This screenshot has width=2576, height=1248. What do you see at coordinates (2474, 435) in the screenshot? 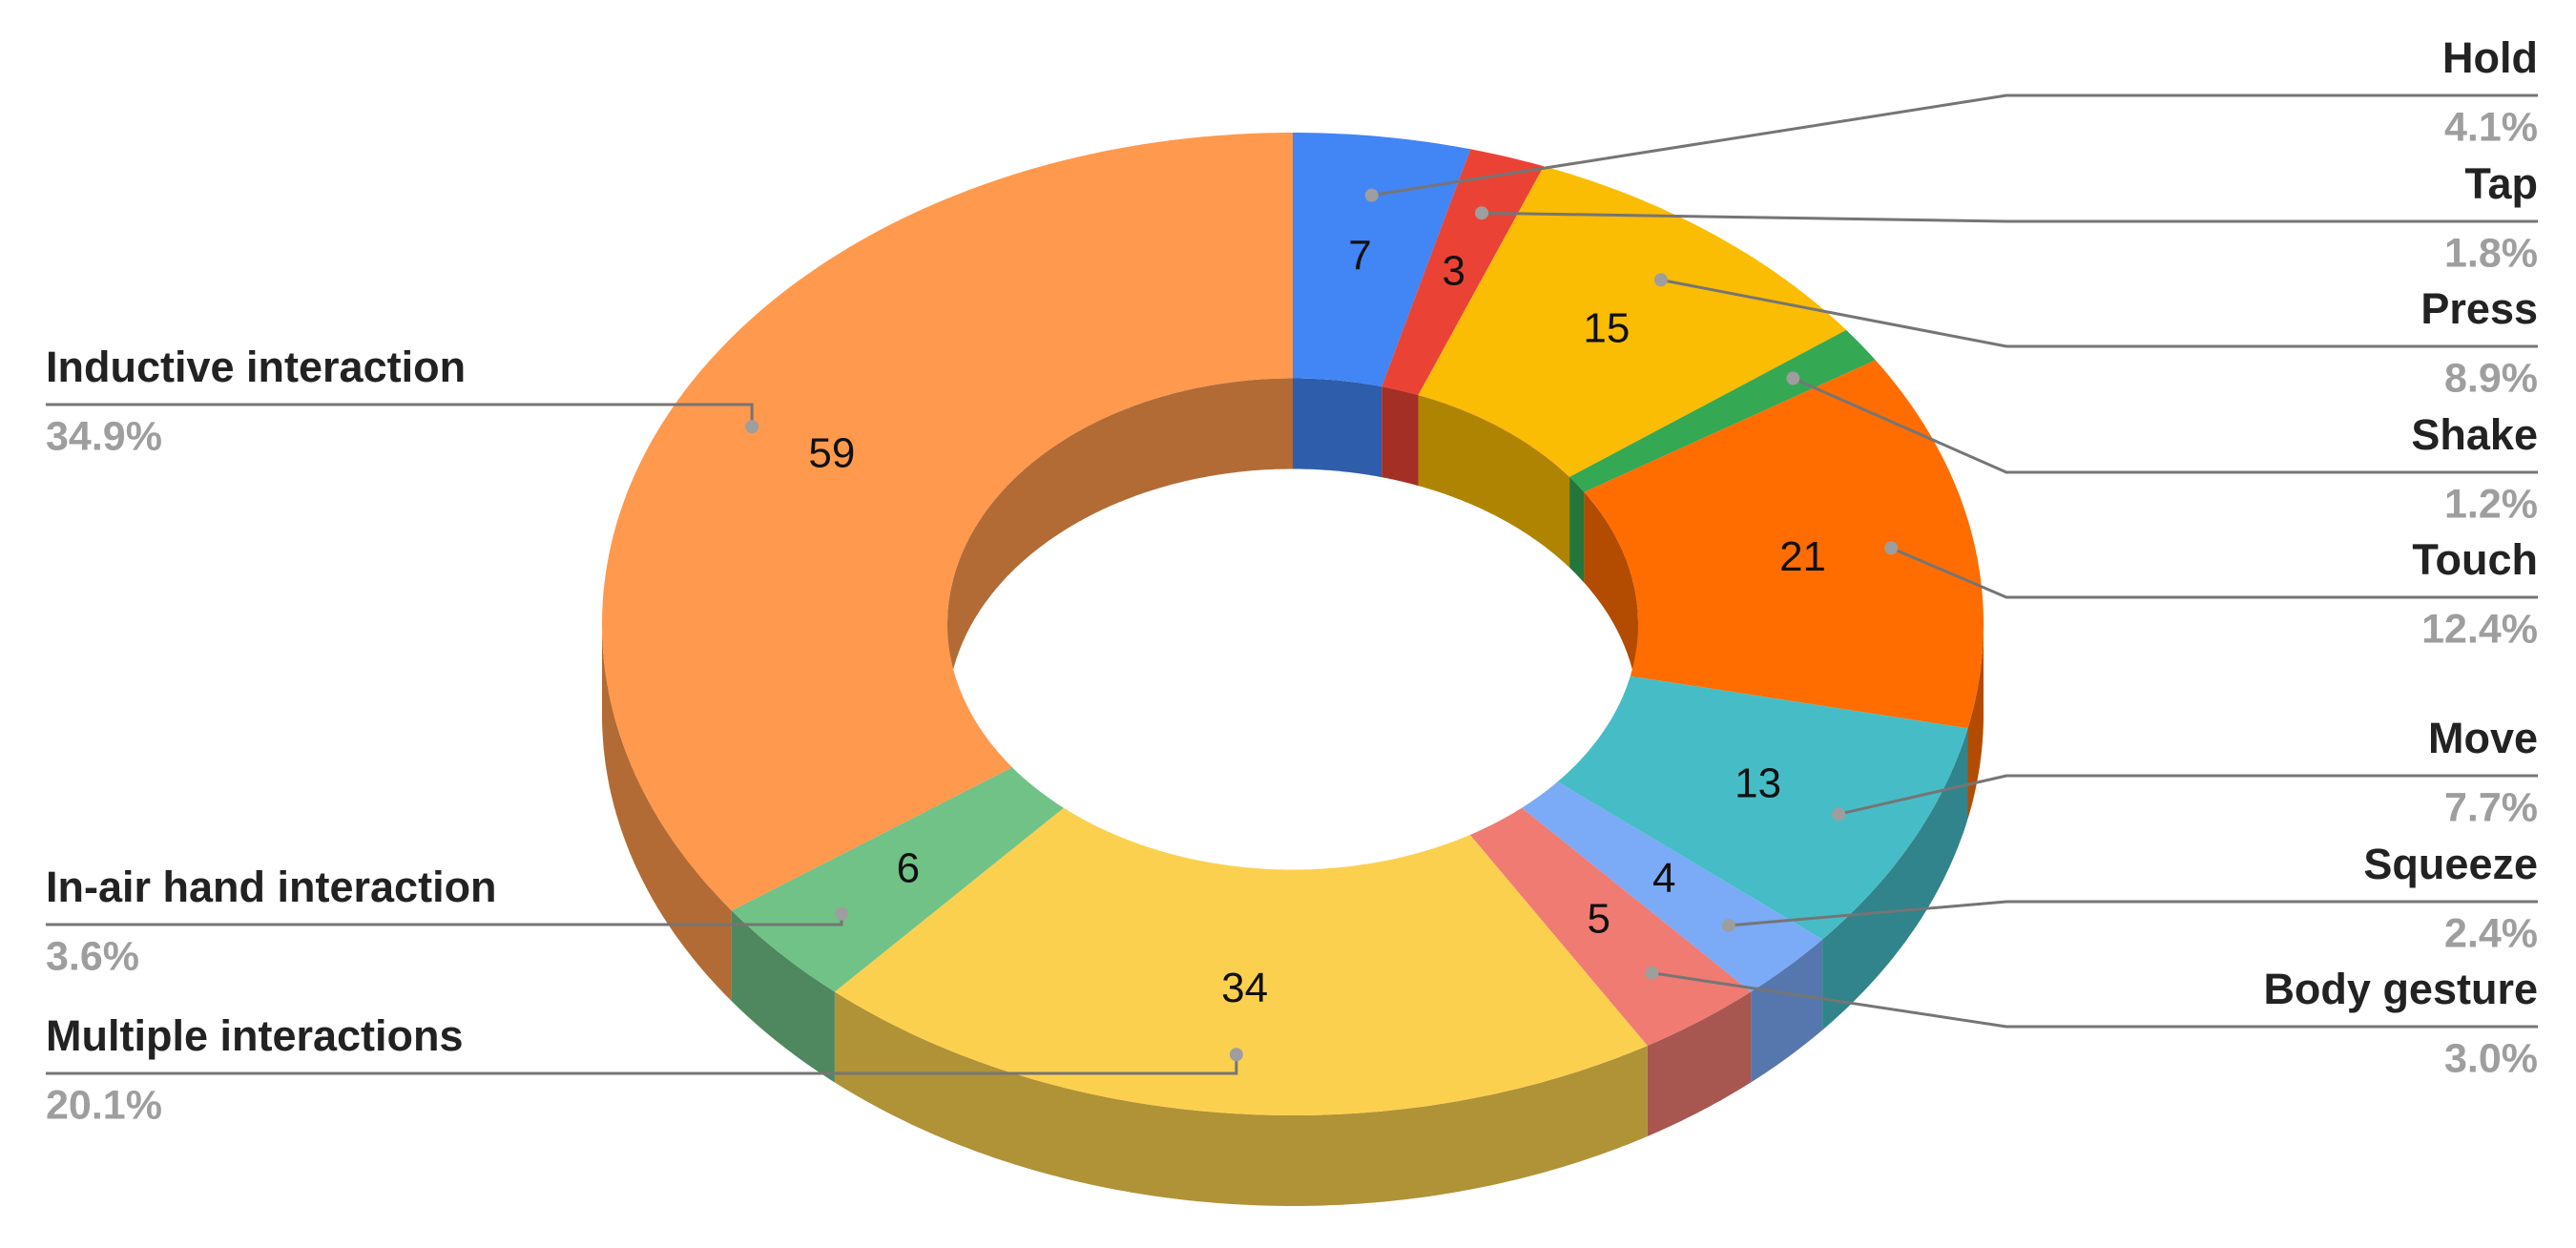
I see `legend-label: Shake` at bounding box center [2474, 435].